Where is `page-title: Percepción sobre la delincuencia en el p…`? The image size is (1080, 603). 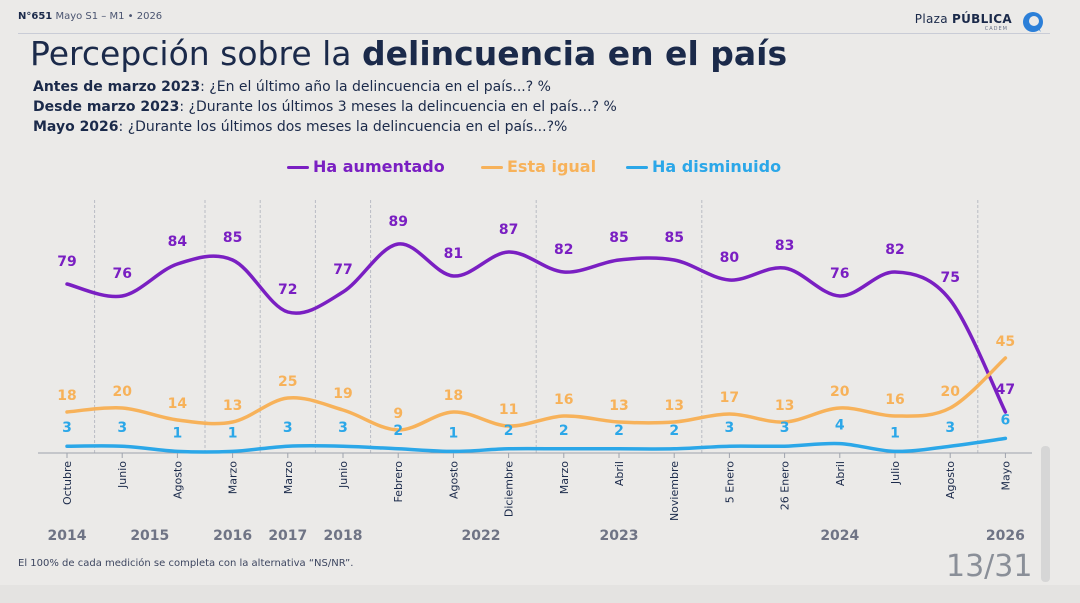
page-title: Percepción sobre la delincuencia en el p… is located at coordinates (409, 53).